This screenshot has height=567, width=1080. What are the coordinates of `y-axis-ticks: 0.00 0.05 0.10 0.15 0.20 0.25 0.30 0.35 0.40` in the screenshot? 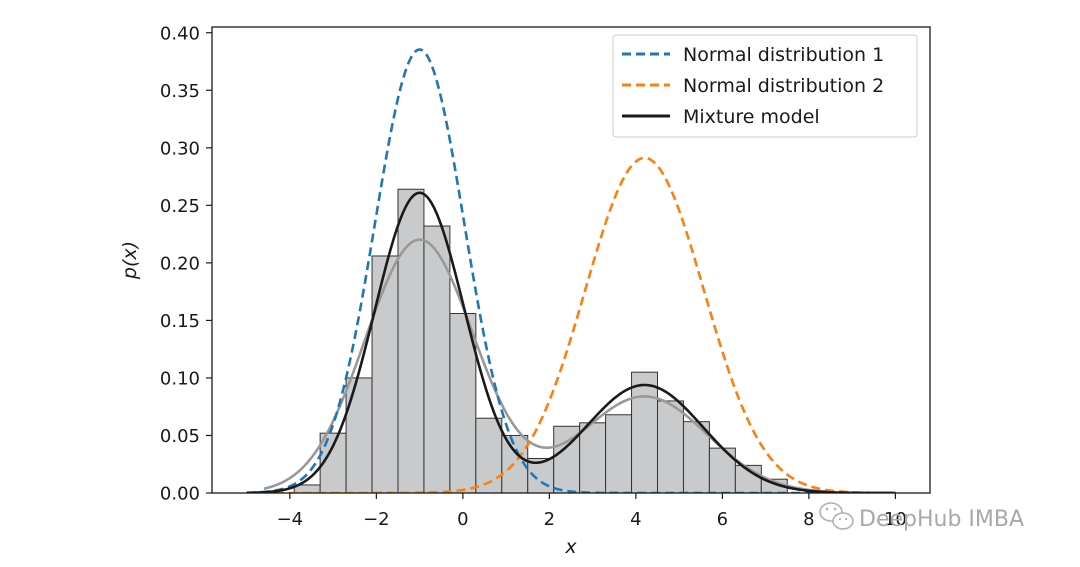 It's located at (186, 264).